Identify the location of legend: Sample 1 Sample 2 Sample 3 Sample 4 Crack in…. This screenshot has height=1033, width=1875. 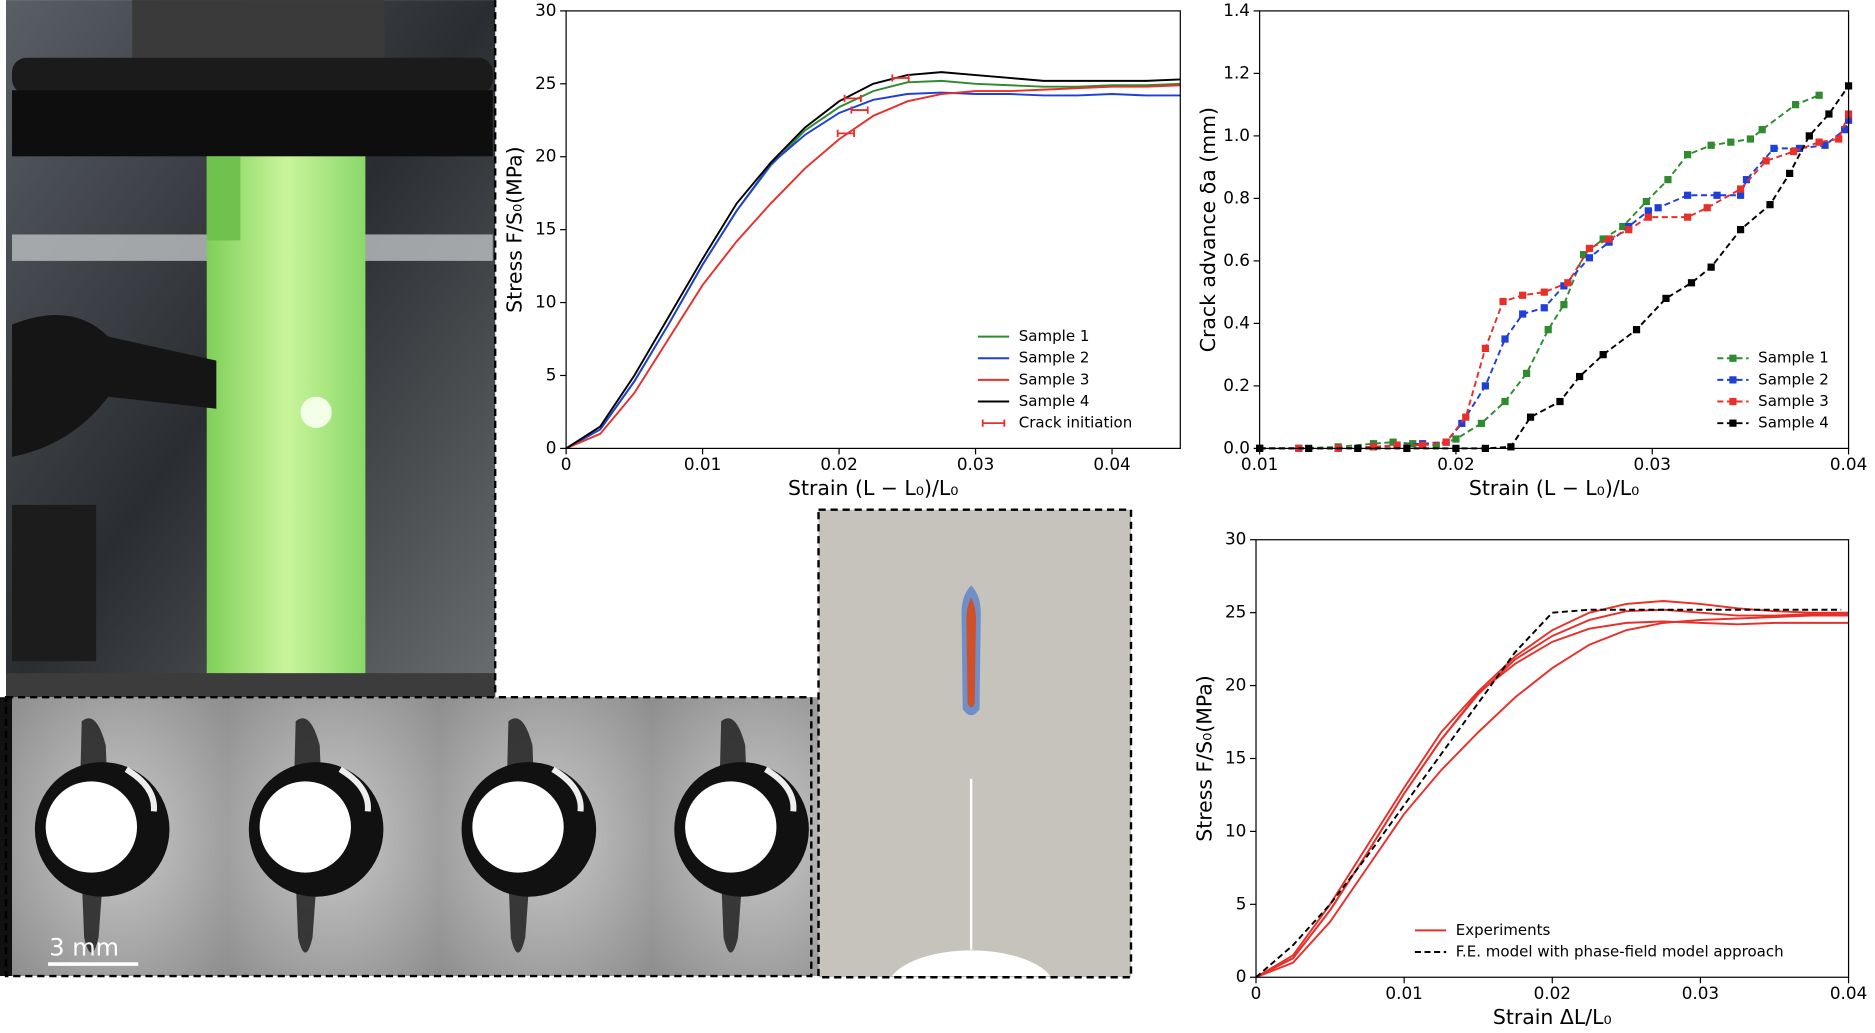
(1054, 379).